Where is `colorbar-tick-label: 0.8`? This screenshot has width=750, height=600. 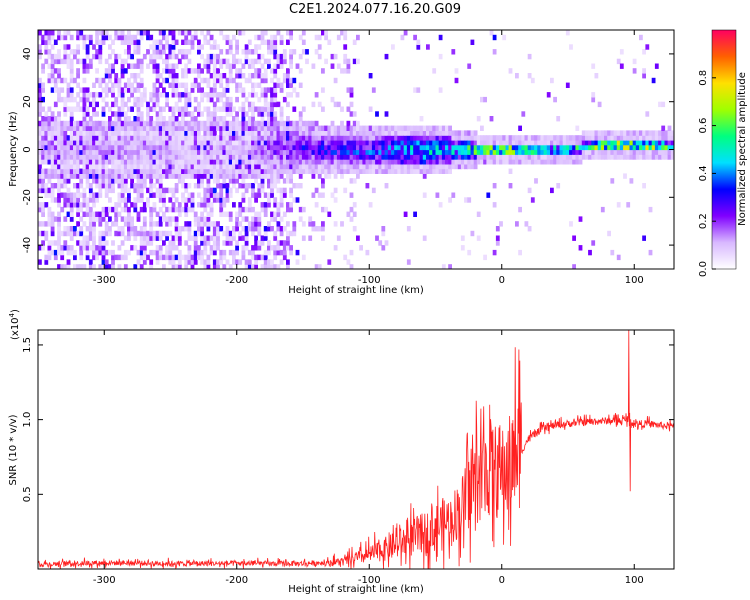
colorbar-tick-label: 0.8 is located at coordinates (703, 78).